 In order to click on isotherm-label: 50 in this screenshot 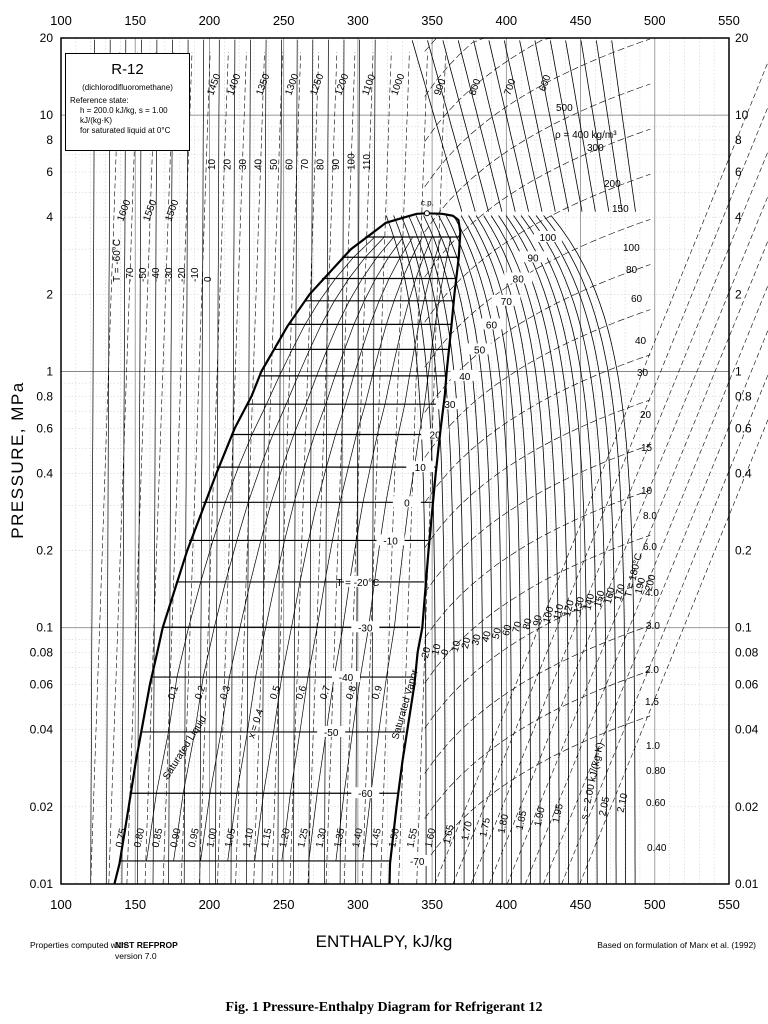, I will do `click(480, 350)`.